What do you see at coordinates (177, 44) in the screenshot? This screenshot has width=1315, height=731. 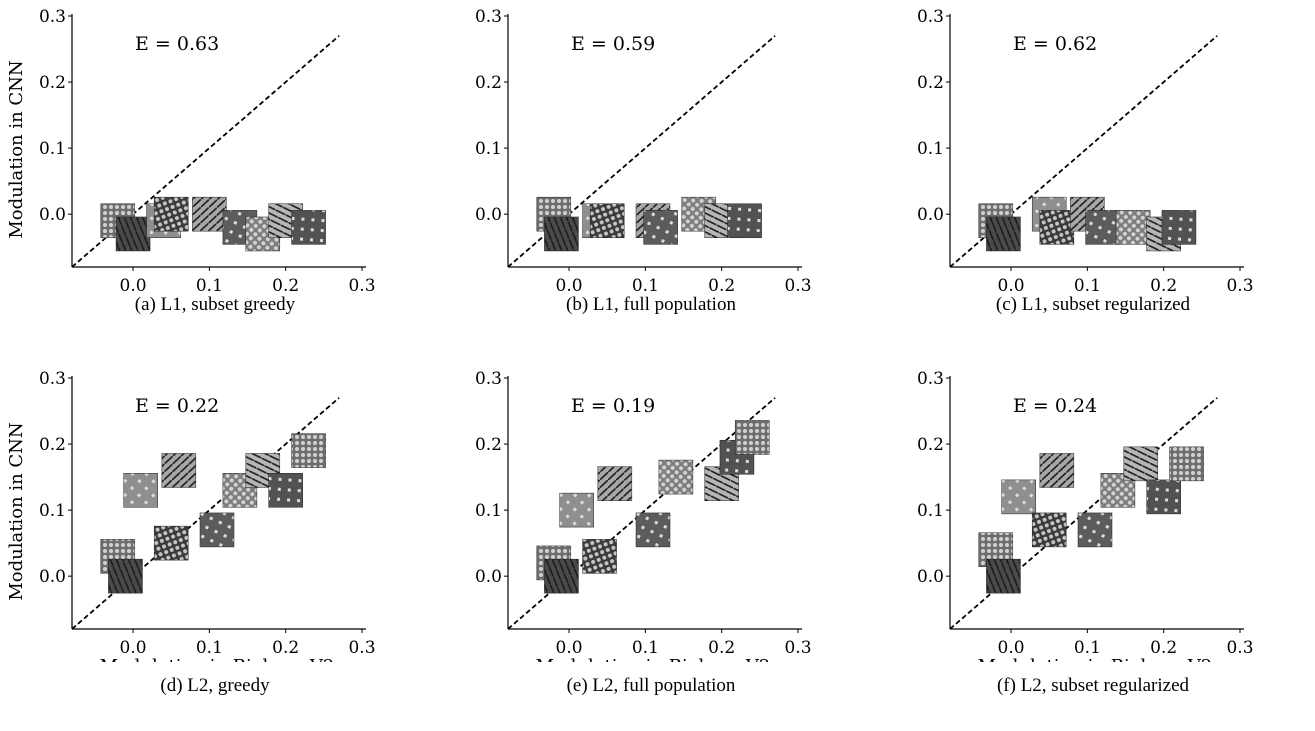 I see `error-annotation-a: E = 0.63` at bounding box center [177, 44].